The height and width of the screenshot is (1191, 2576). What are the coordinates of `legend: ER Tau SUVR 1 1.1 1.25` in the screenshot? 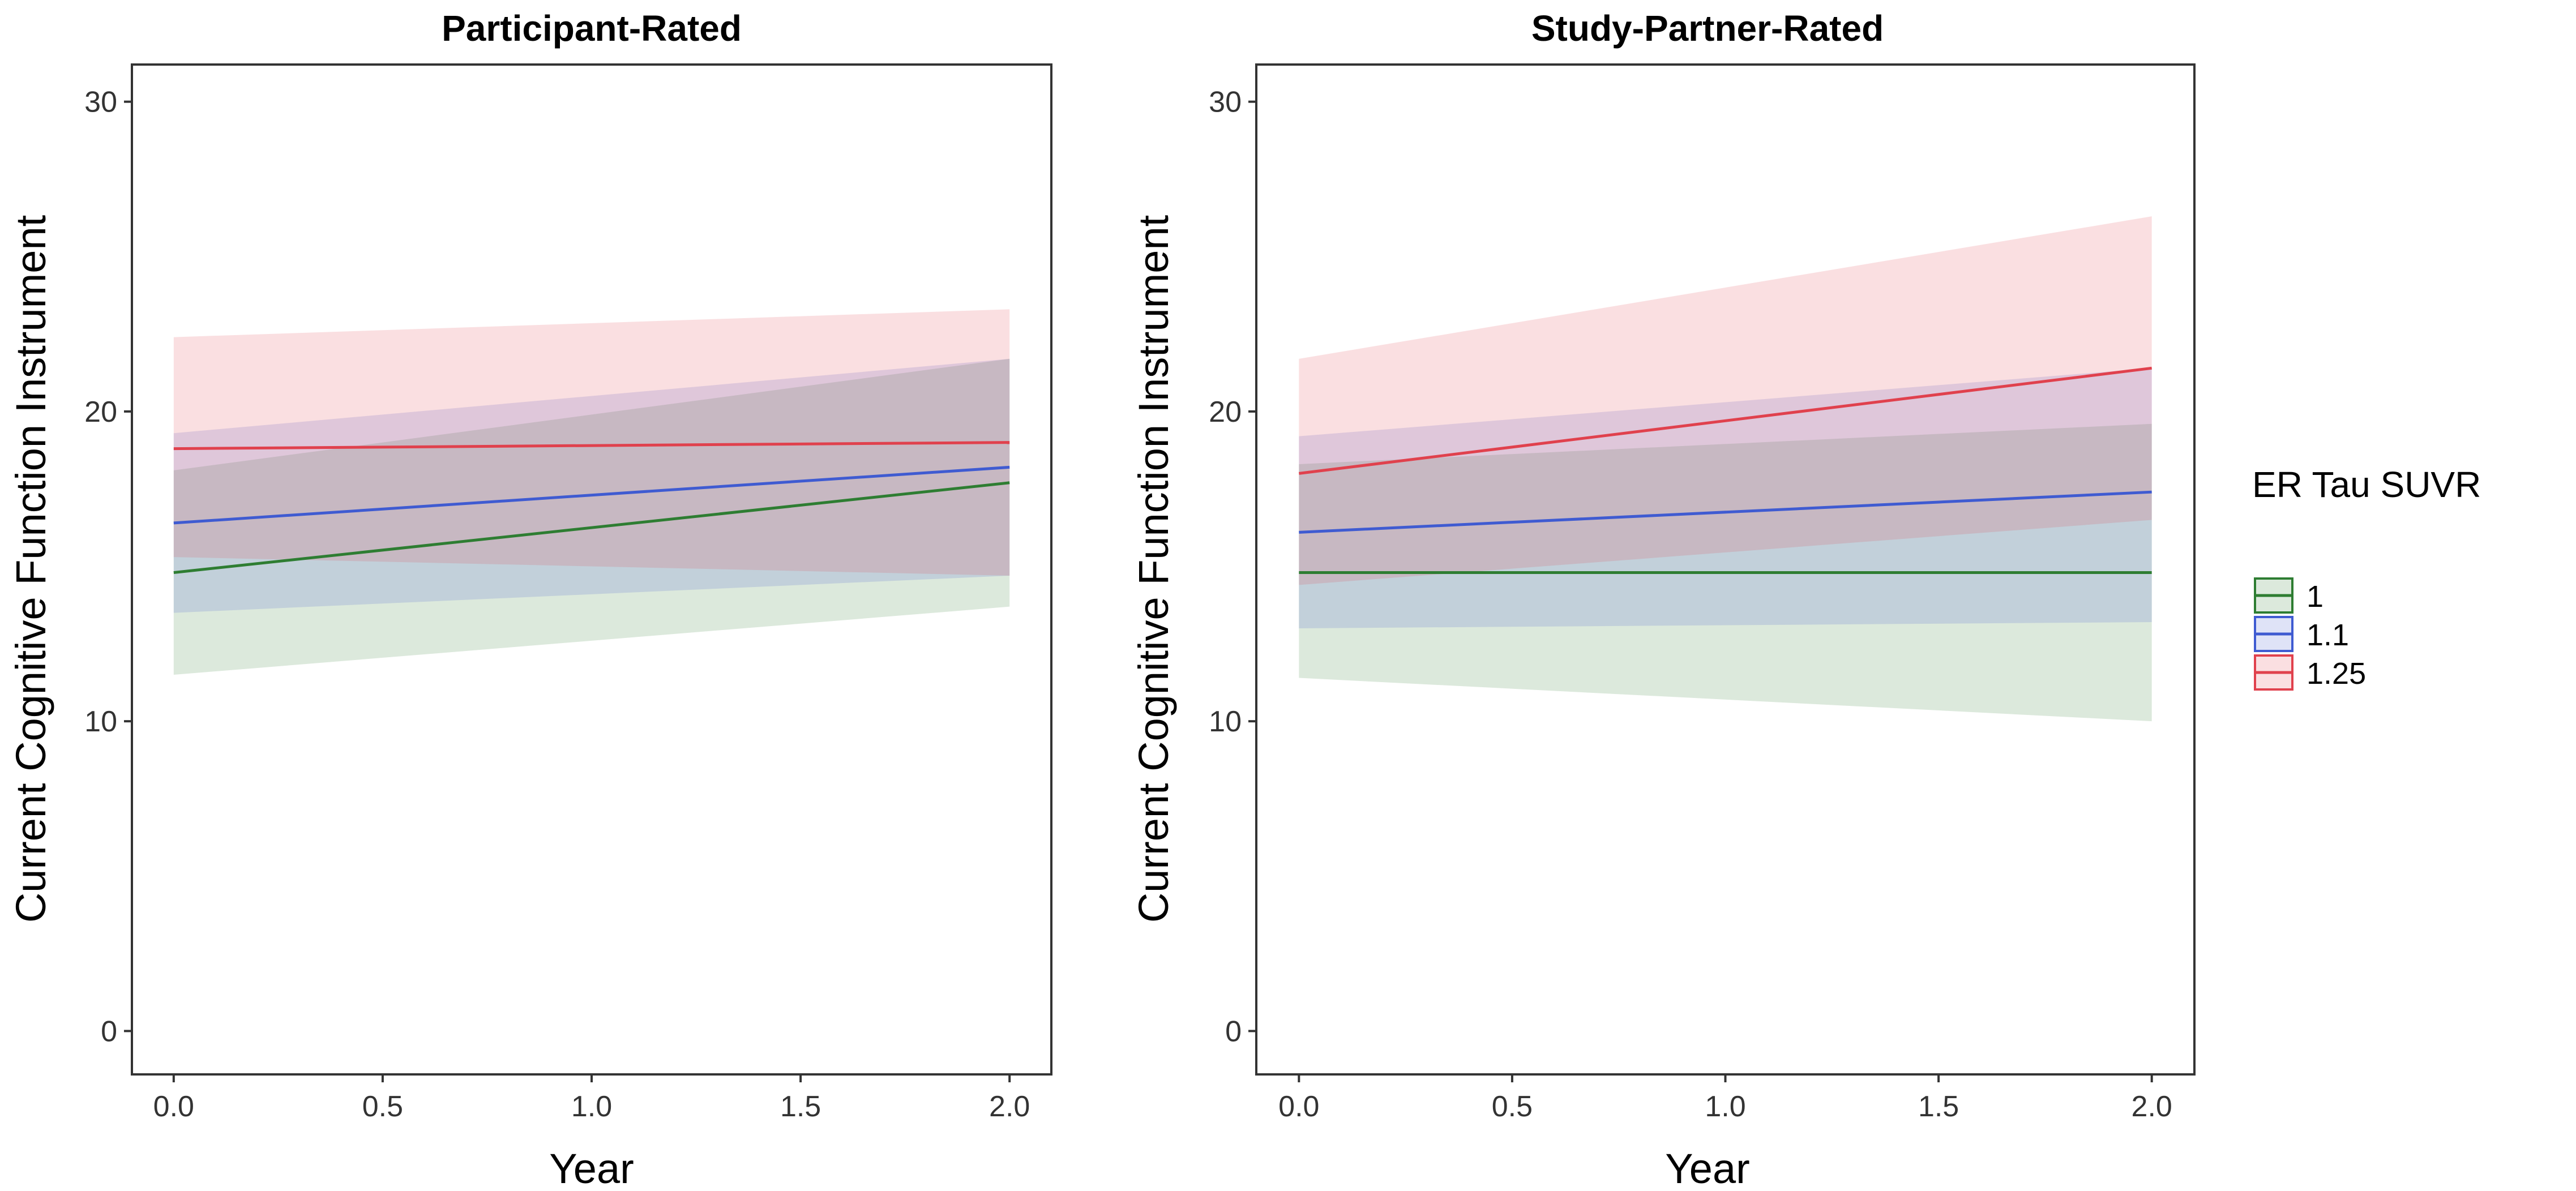 It's located at (2366, 577).